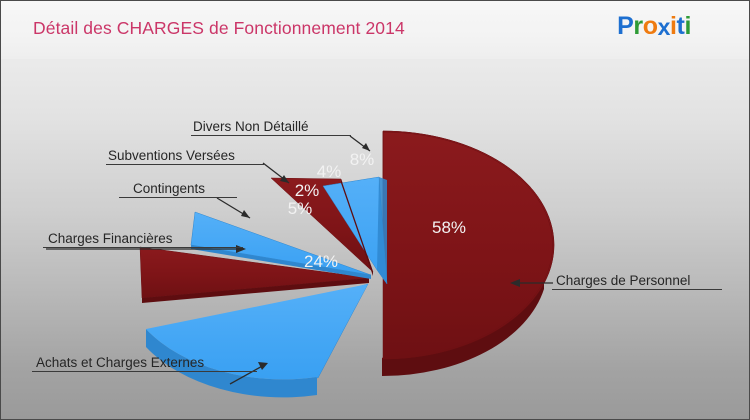 The height and width of the screenshot is (420, 750). I want to click on arrow-head-contingents, so click(245, 214).